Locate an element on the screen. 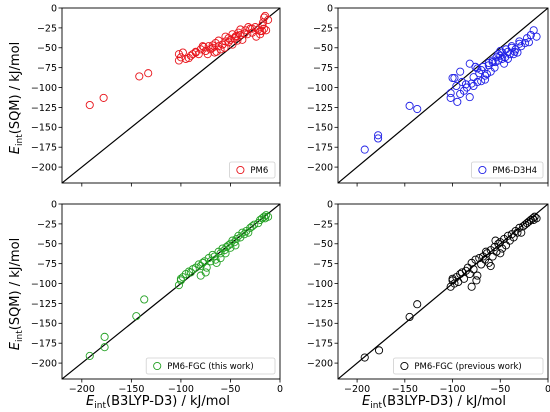 The height and width of the screenshot is (412, 550). legend-label: PM6-FGC (previous work) is located at coordinates (467, 367).